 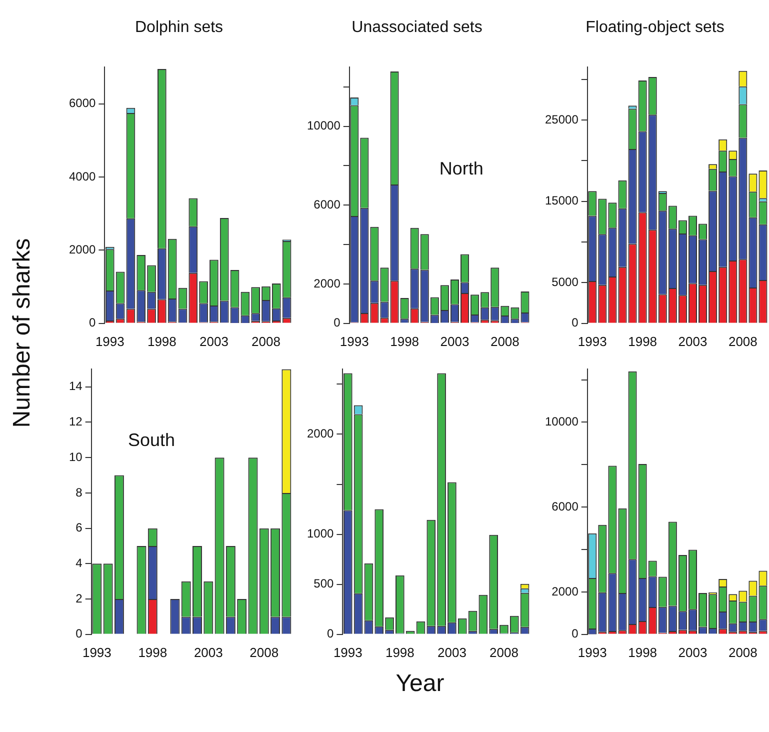 What do you see at coordinates (82, 176) in the screenshot?
I see `y-tick-label: 4000` at bounding box center [82, 176].